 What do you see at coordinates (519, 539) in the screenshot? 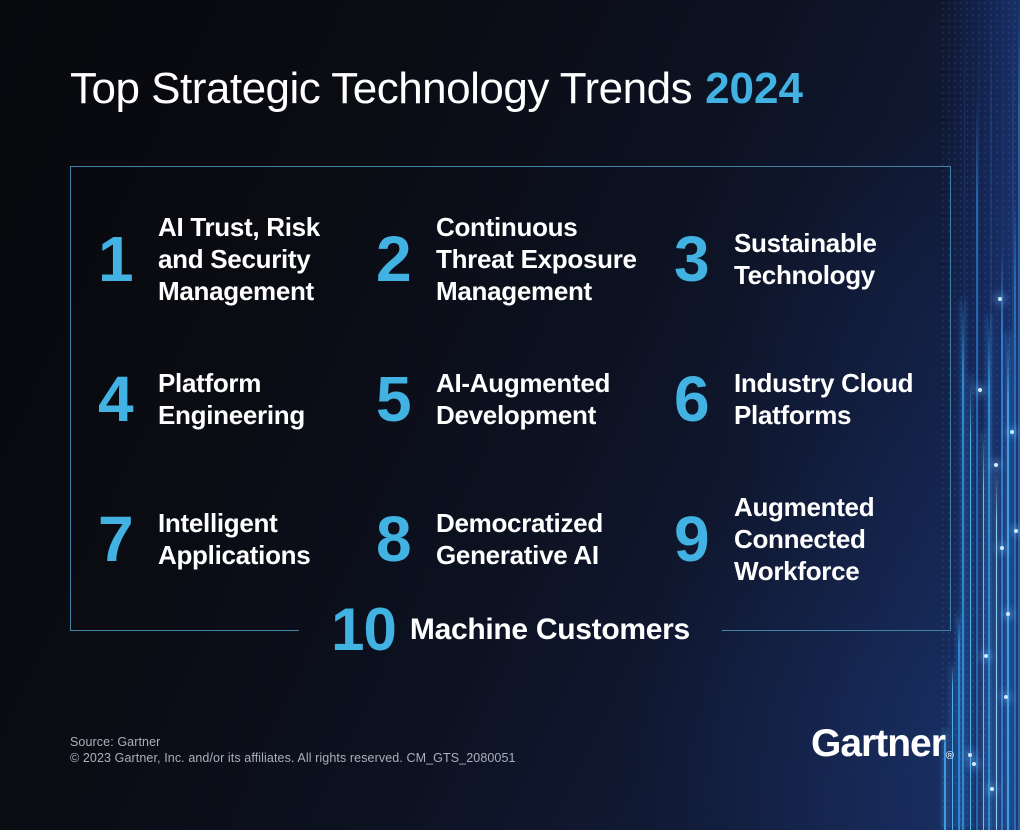
I see `trend-label: Democratized Generative AI` at bounding box center [519, 539].